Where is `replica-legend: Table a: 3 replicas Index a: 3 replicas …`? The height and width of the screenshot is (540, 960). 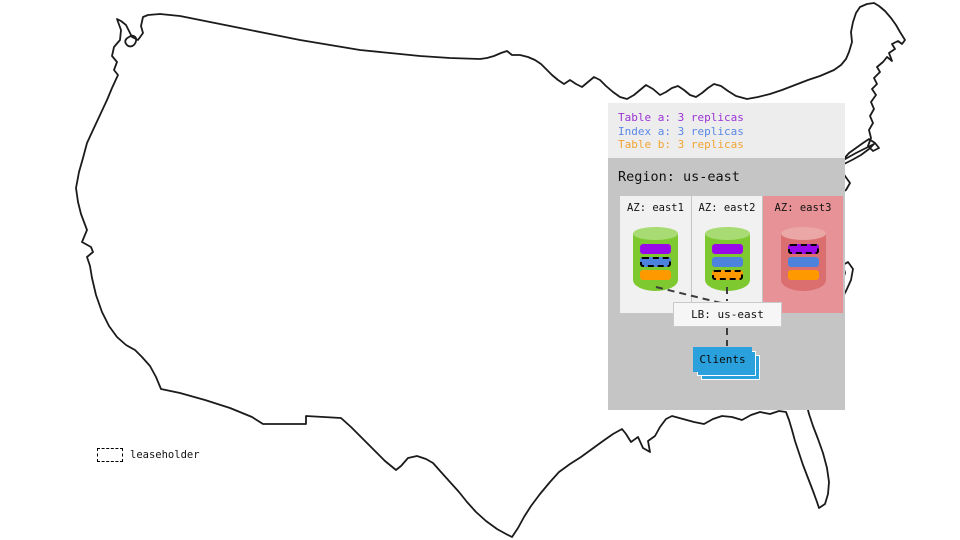
replica-legend: Table a: 3 replicas Index a: 3 replicas … is located at coordinates (726, 130).